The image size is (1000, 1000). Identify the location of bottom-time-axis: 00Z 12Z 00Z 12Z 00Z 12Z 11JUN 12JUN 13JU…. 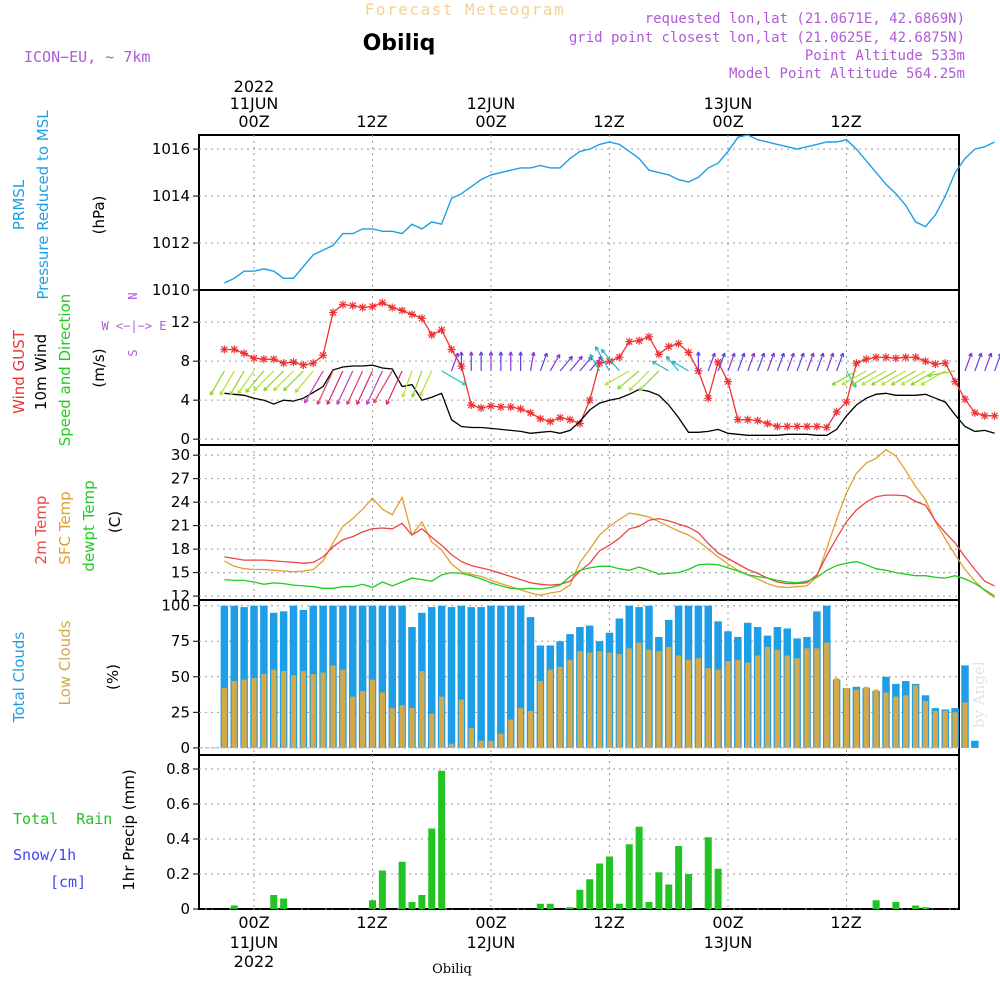
(546, 945).